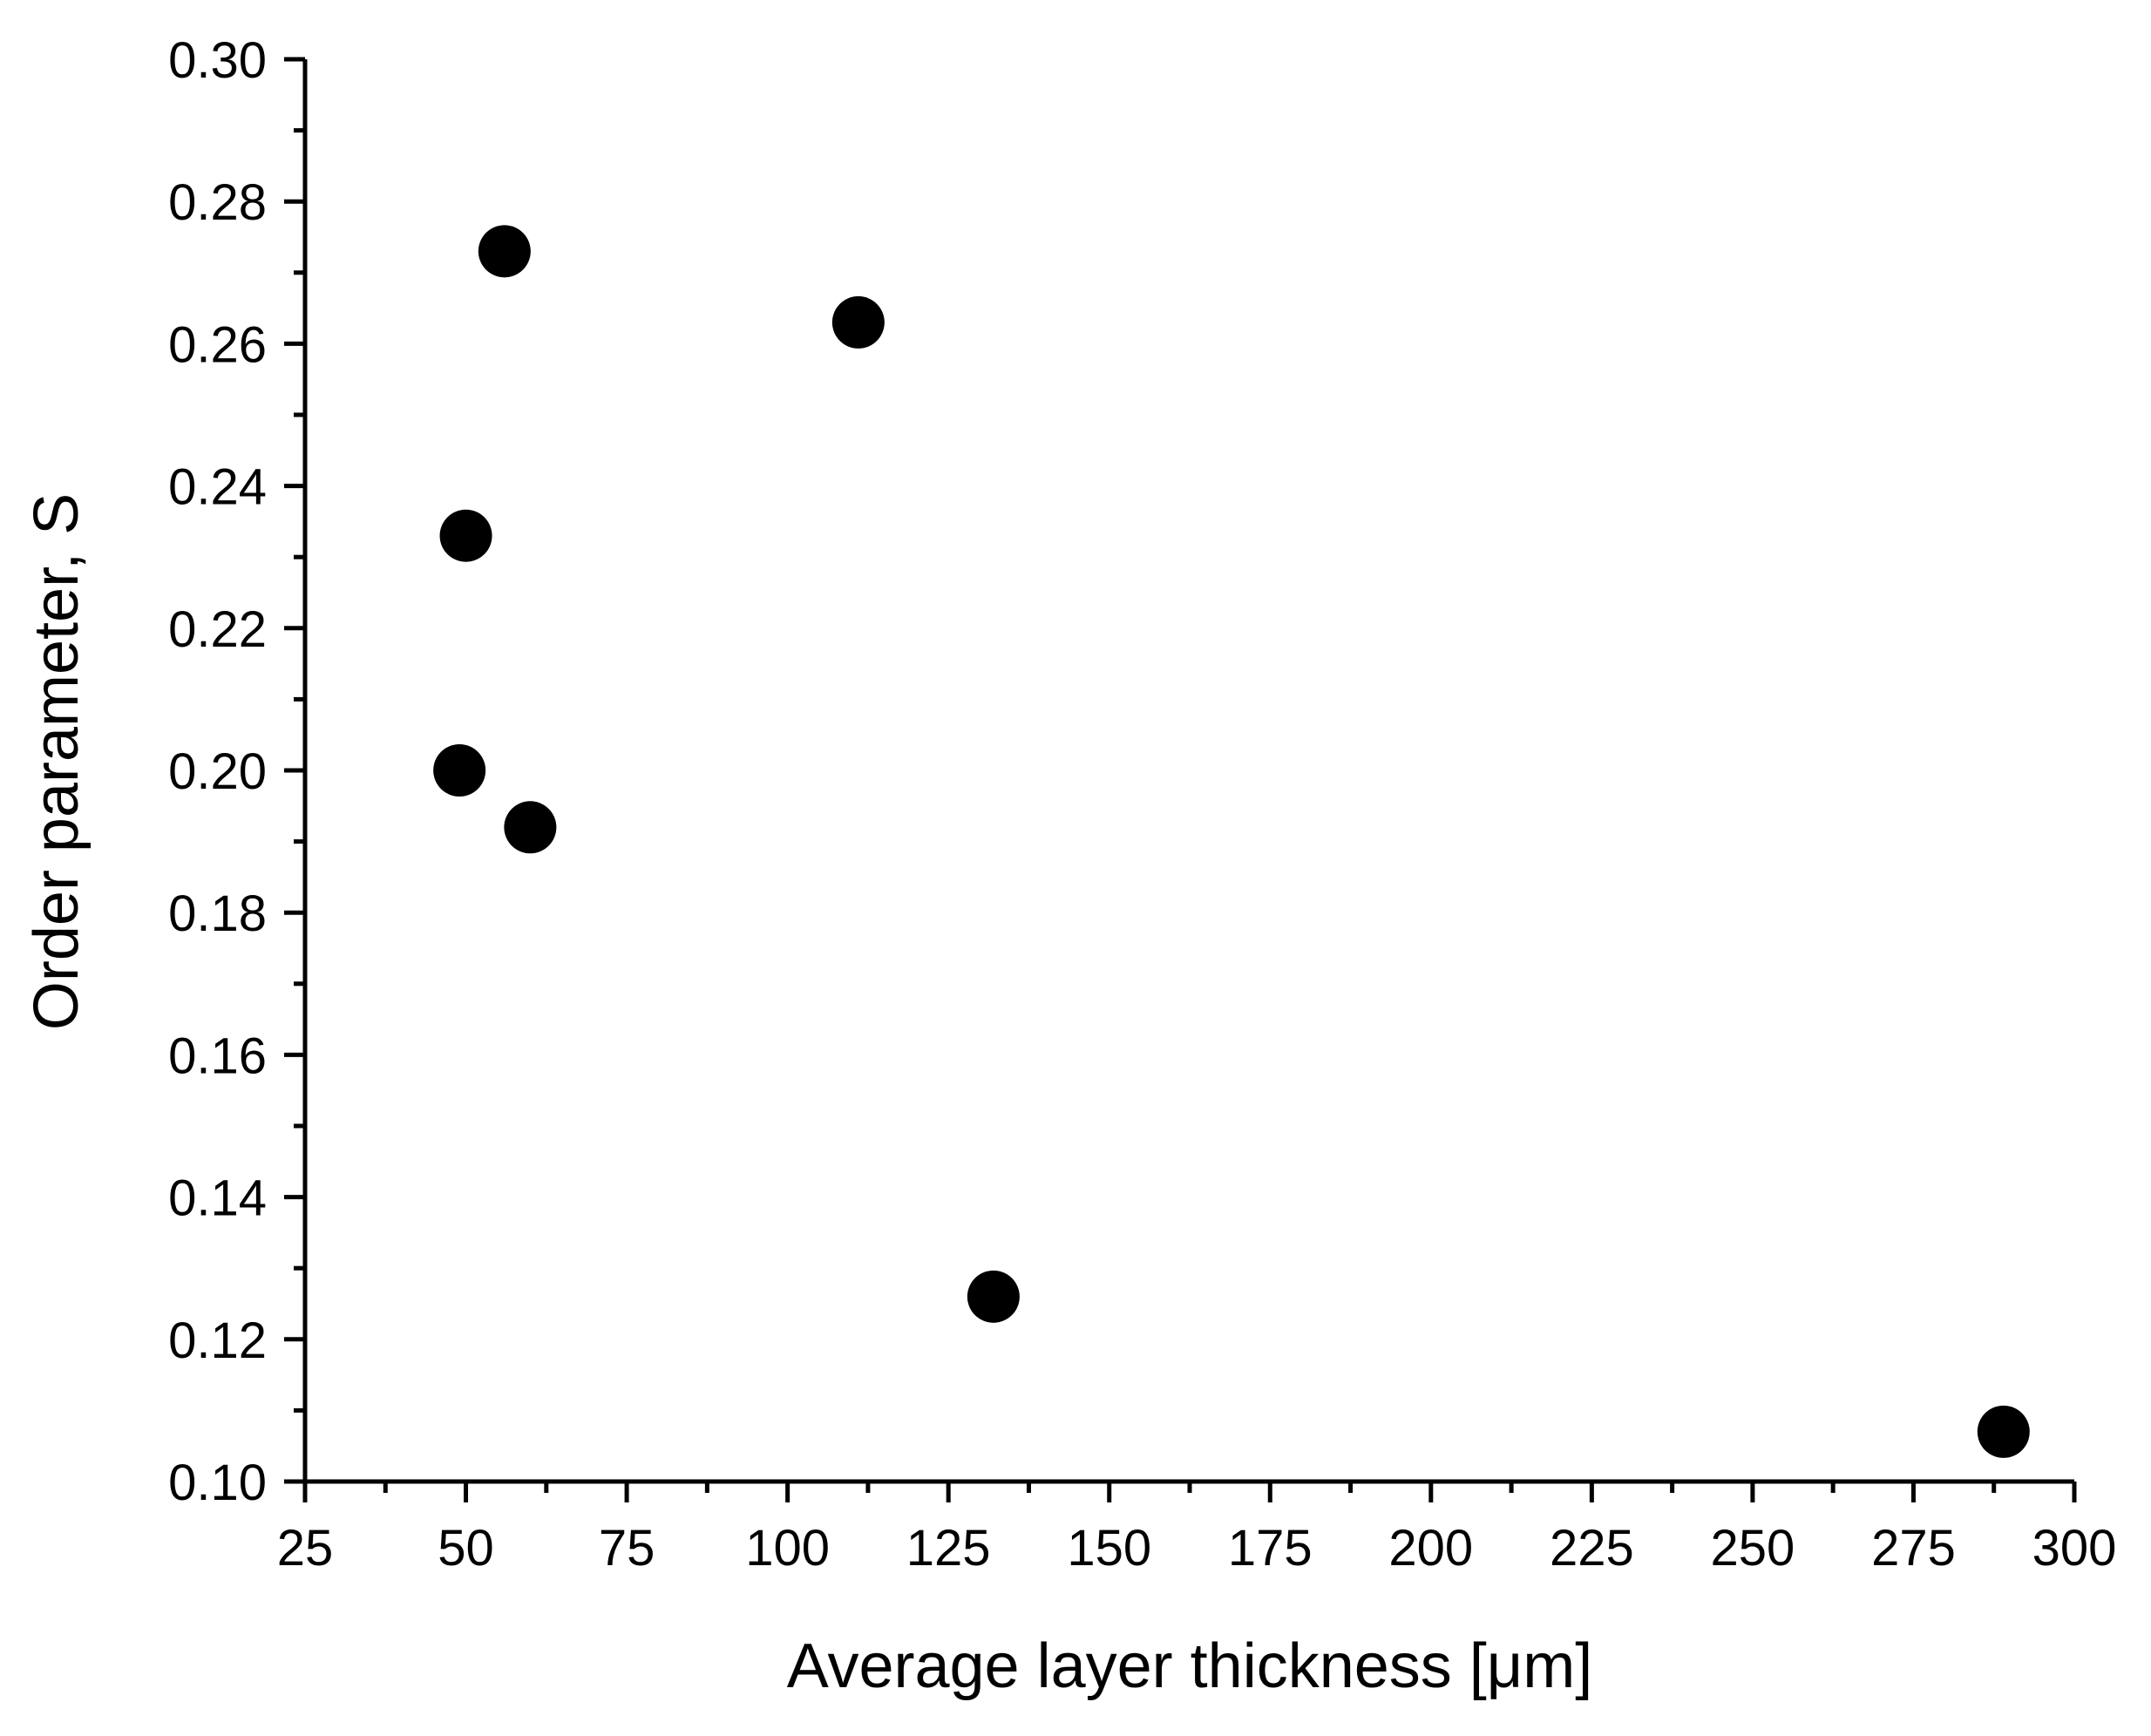 Image resolution: width=2151 pixels, height=1736 pixels. I want to click on x-tick-label: 125, so click(948, 1548).